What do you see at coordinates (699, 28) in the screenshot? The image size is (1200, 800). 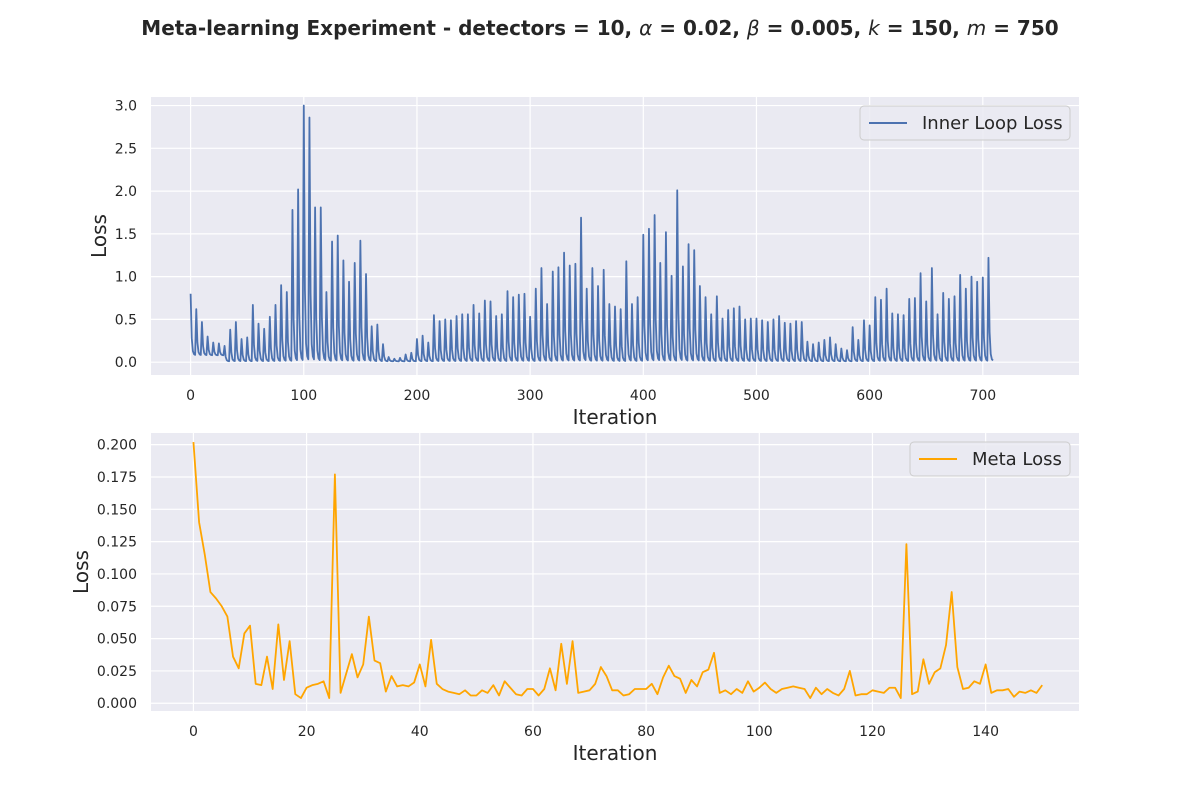 I see `title-part: = 0.02,` at bounding box center [699, 28].